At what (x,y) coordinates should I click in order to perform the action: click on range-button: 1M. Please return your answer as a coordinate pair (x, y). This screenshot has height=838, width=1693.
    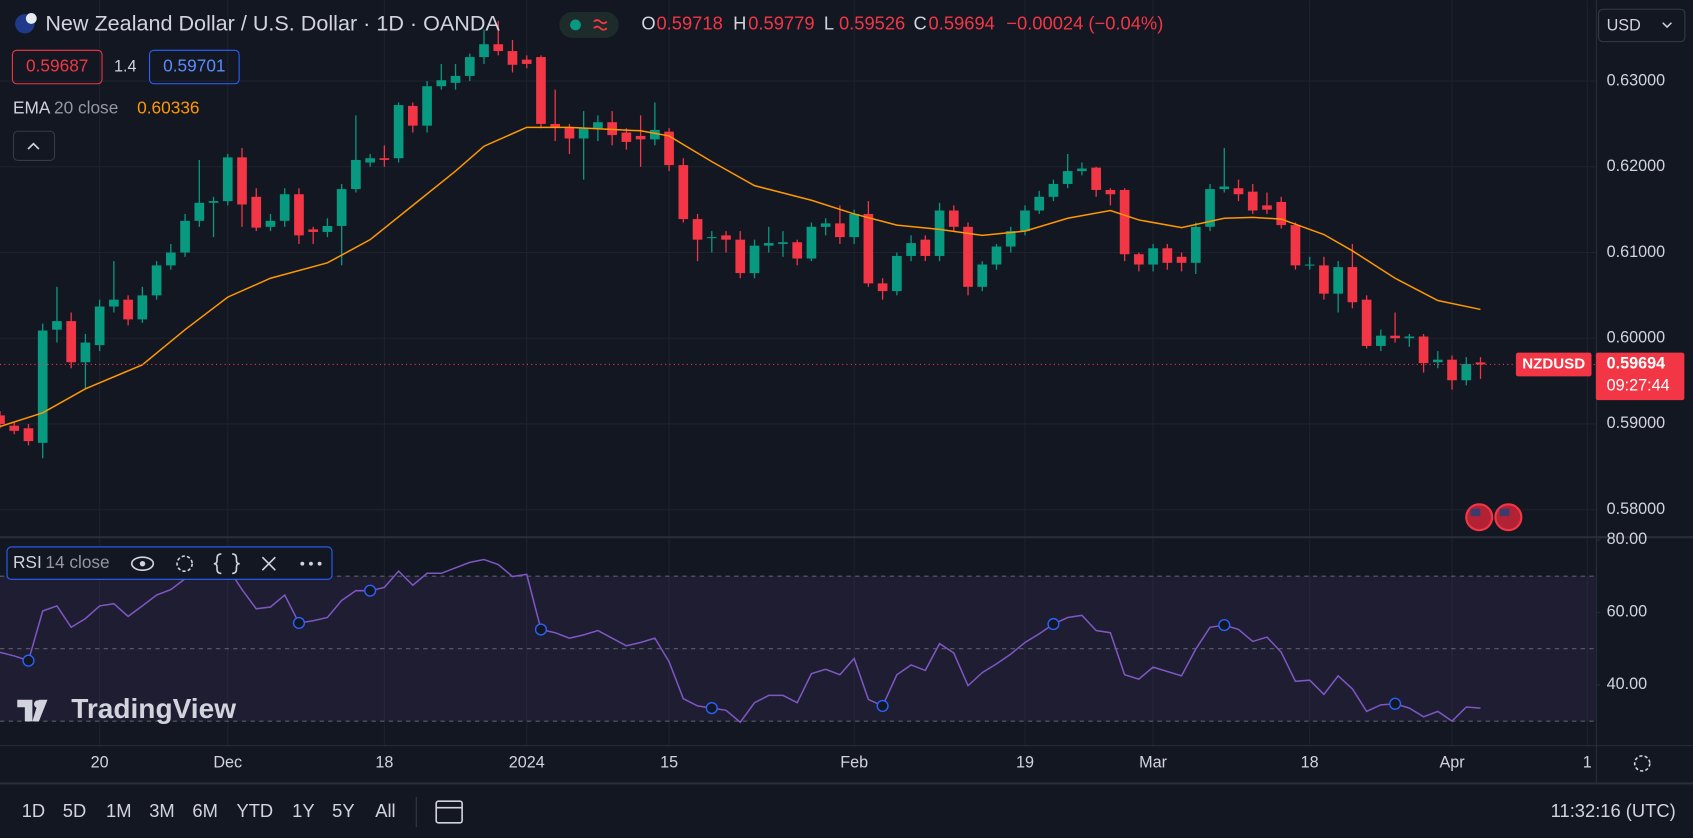
    Looking at the image, I should click on (118, 810).